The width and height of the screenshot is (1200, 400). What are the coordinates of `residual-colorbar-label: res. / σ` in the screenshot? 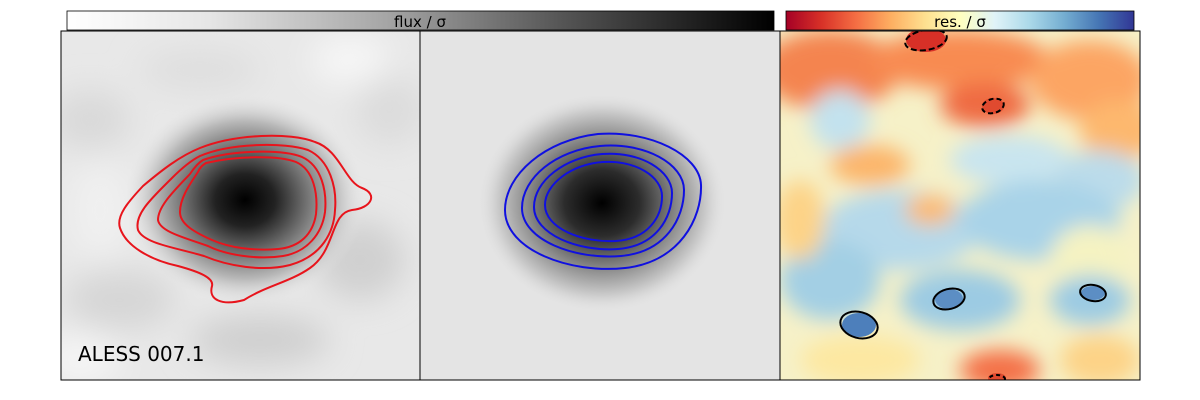 It's located at (960, 22).